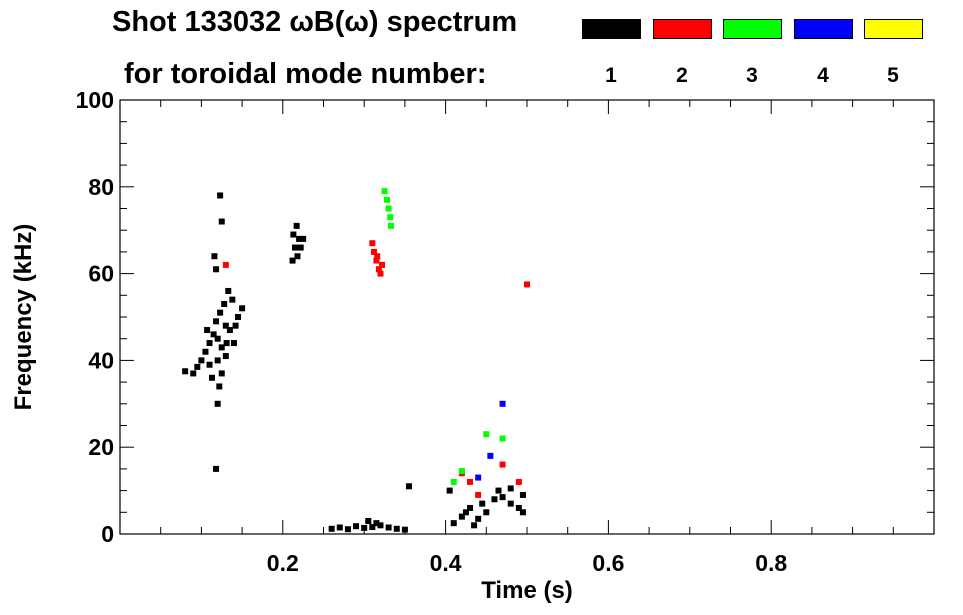  Describe the element at coordinates (527, 590) in the screenshot. I see `x-axis-label: Time (s)` at that location.